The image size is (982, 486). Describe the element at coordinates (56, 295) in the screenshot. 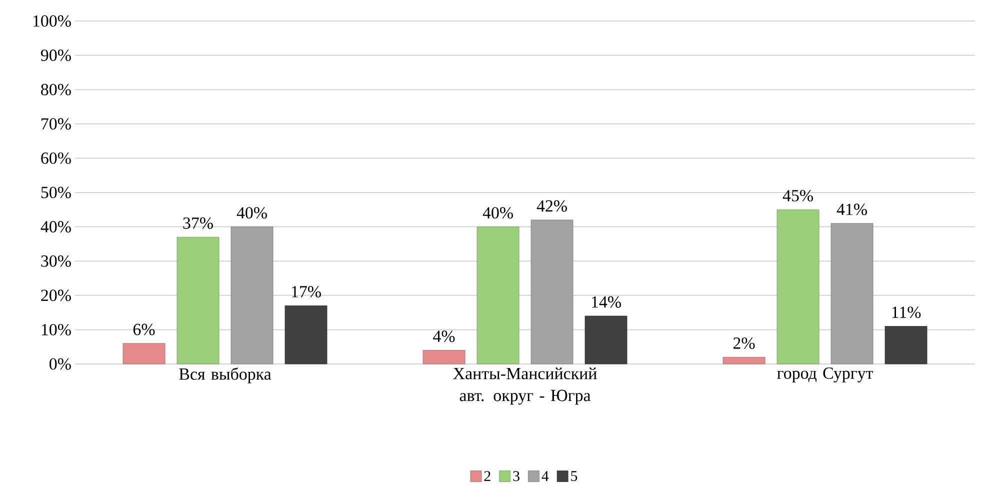

I see `y-tick-label: 20%` at that location.